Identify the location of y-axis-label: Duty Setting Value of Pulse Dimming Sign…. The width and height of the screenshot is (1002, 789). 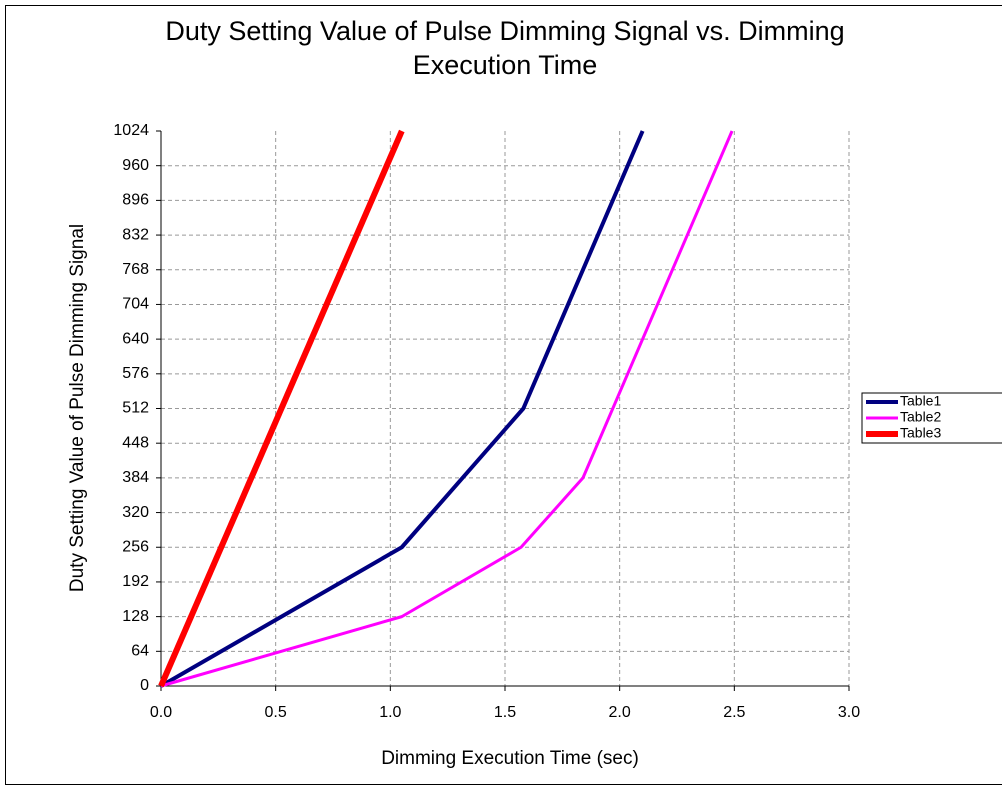
(77, 408).